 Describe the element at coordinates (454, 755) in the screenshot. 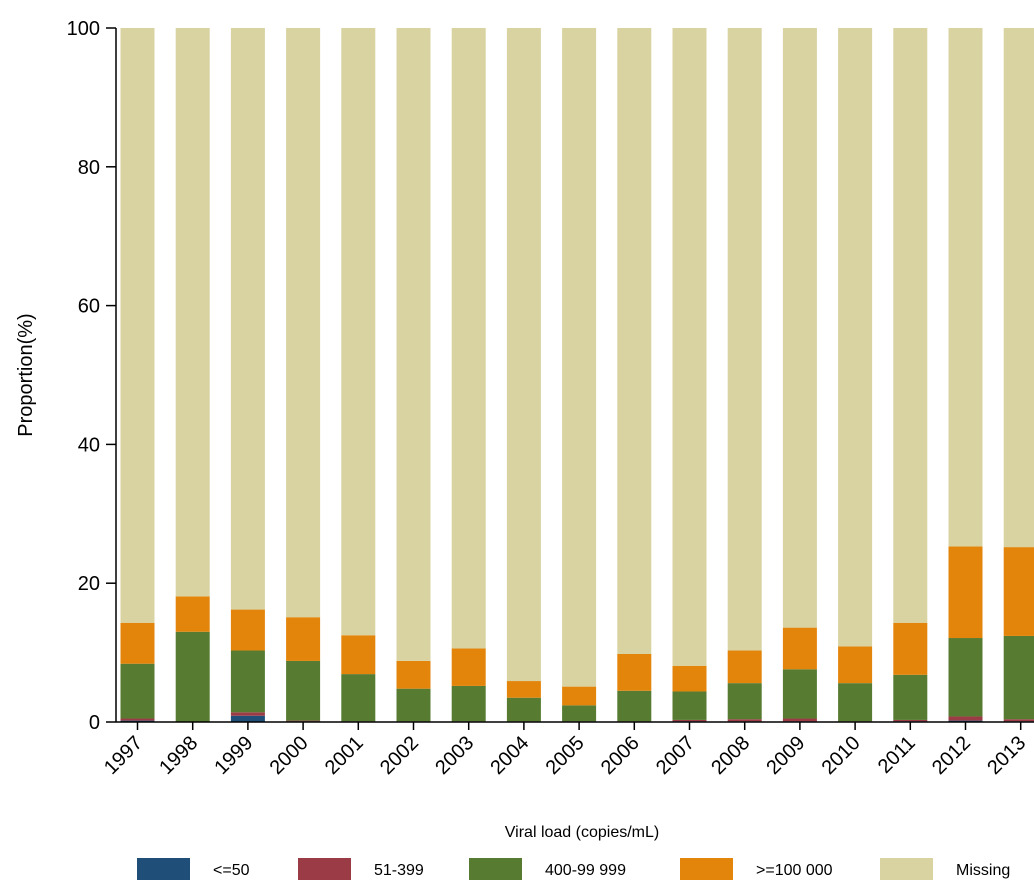

I see `x-tick-label-2003: 2003` at that location.